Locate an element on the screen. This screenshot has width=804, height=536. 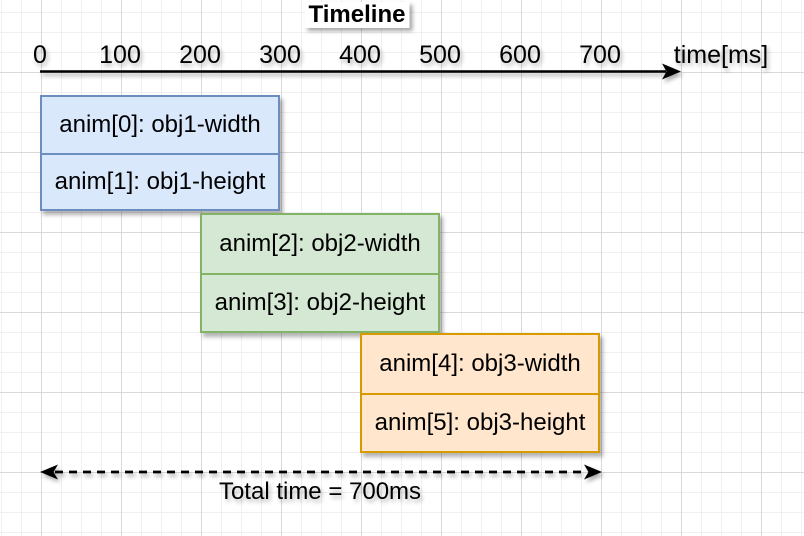
timeline-group-obj1: anim[0]: obj1-width anim[1]: obj1-height is located at coordinates (160, 153).